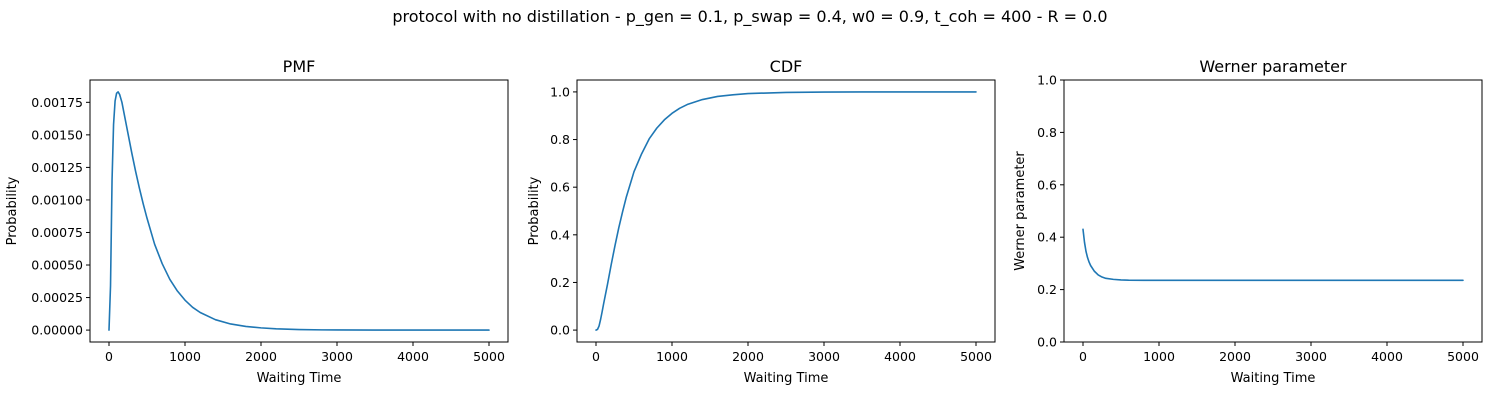 This screenshot has height=400, width=1500. I want to click on chart-title: PMF, so click(299, 66).